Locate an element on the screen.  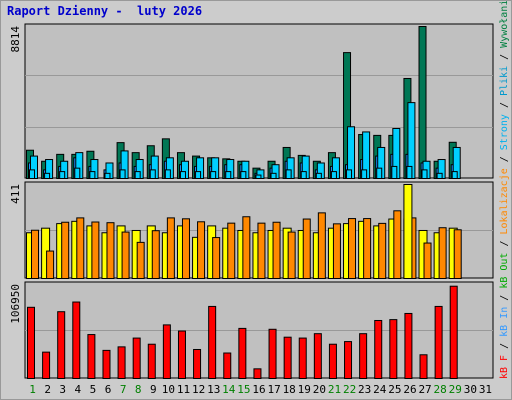
legend-segment: kB Out is located at coordinates (504, 271).